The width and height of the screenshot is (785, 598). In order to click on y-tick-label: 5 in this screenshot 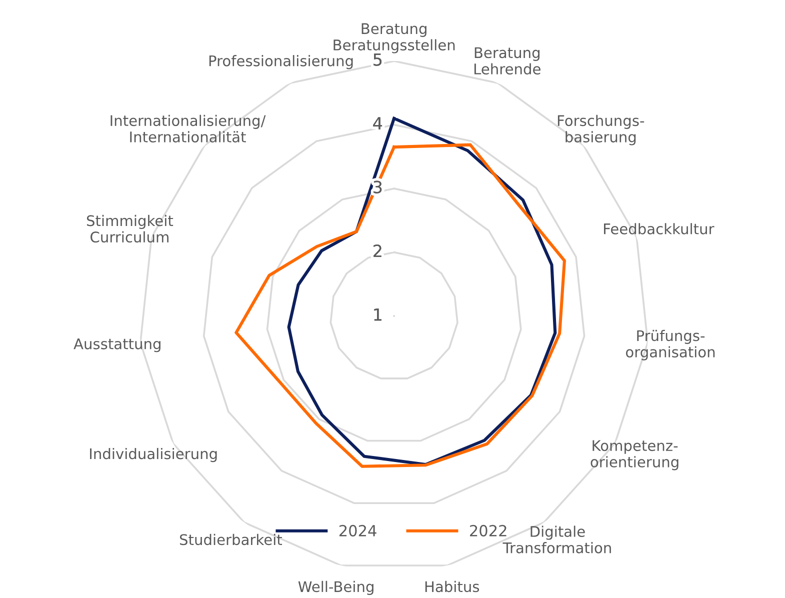, I will do `click(378, 59)`.